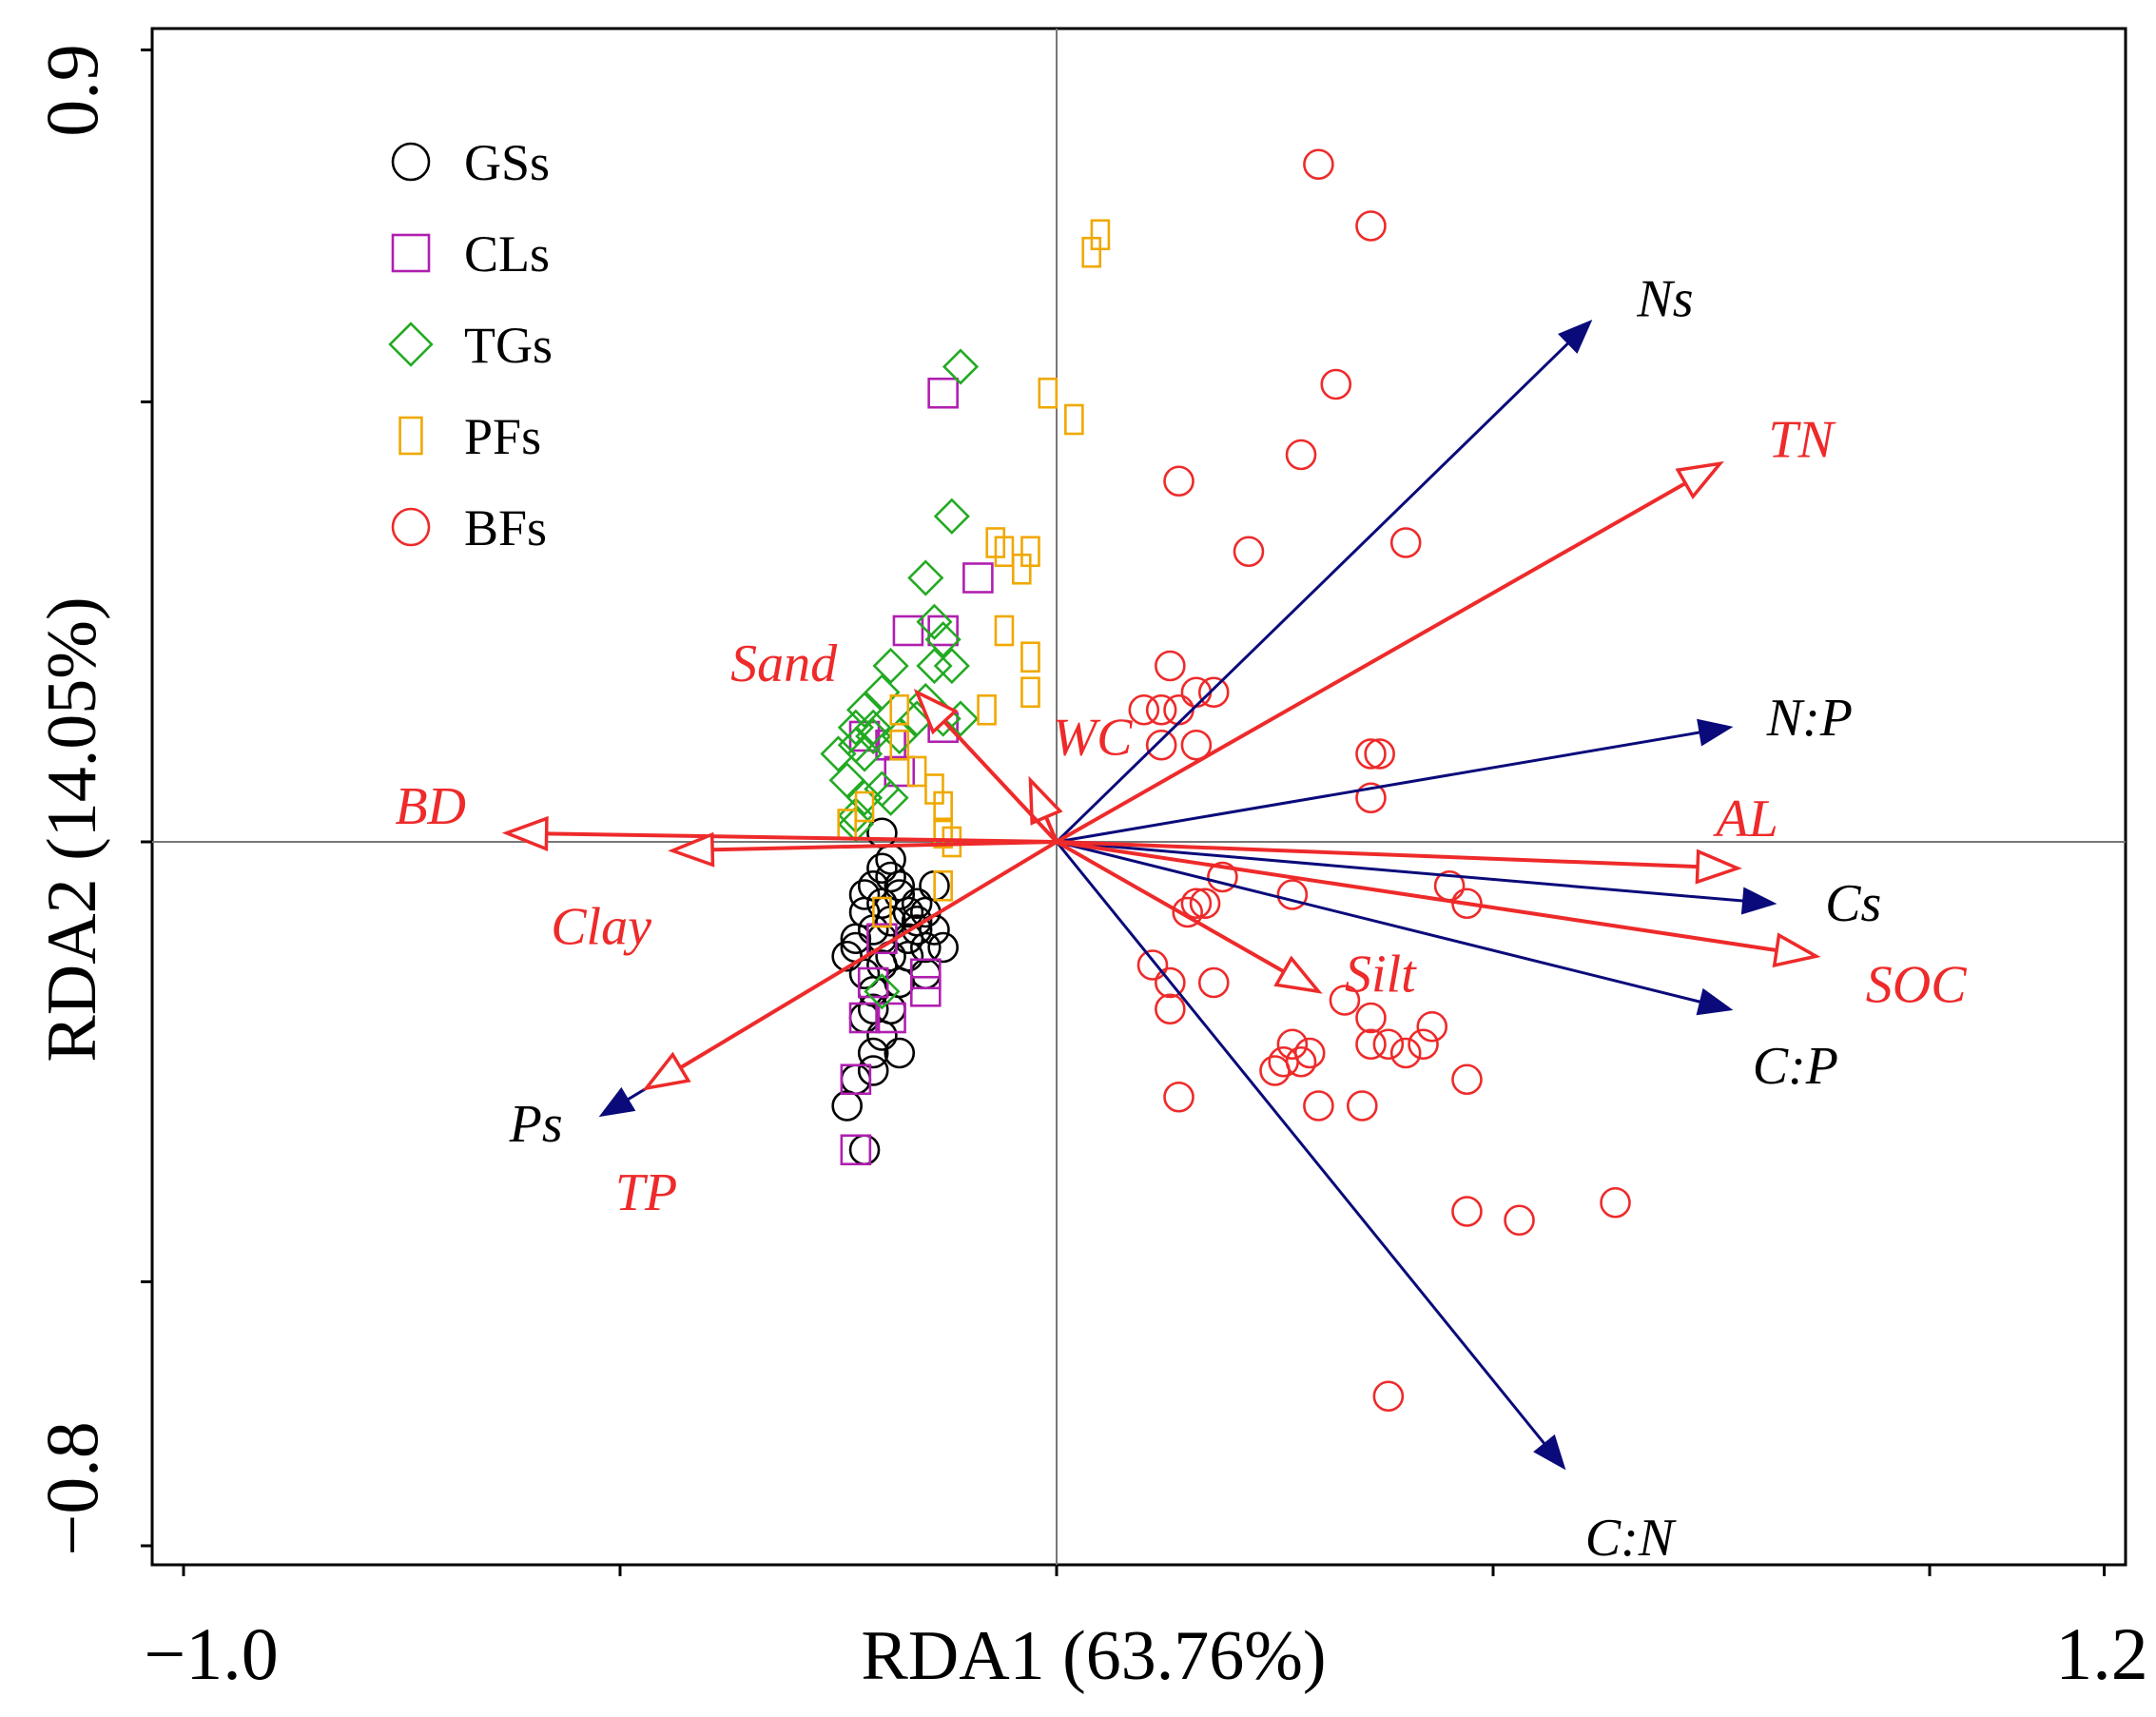  What do you see at coordinates (71, 1488) in the screenshot?
I see `y-tick-label-min: −0.8` at bounding box center [71, 1488].